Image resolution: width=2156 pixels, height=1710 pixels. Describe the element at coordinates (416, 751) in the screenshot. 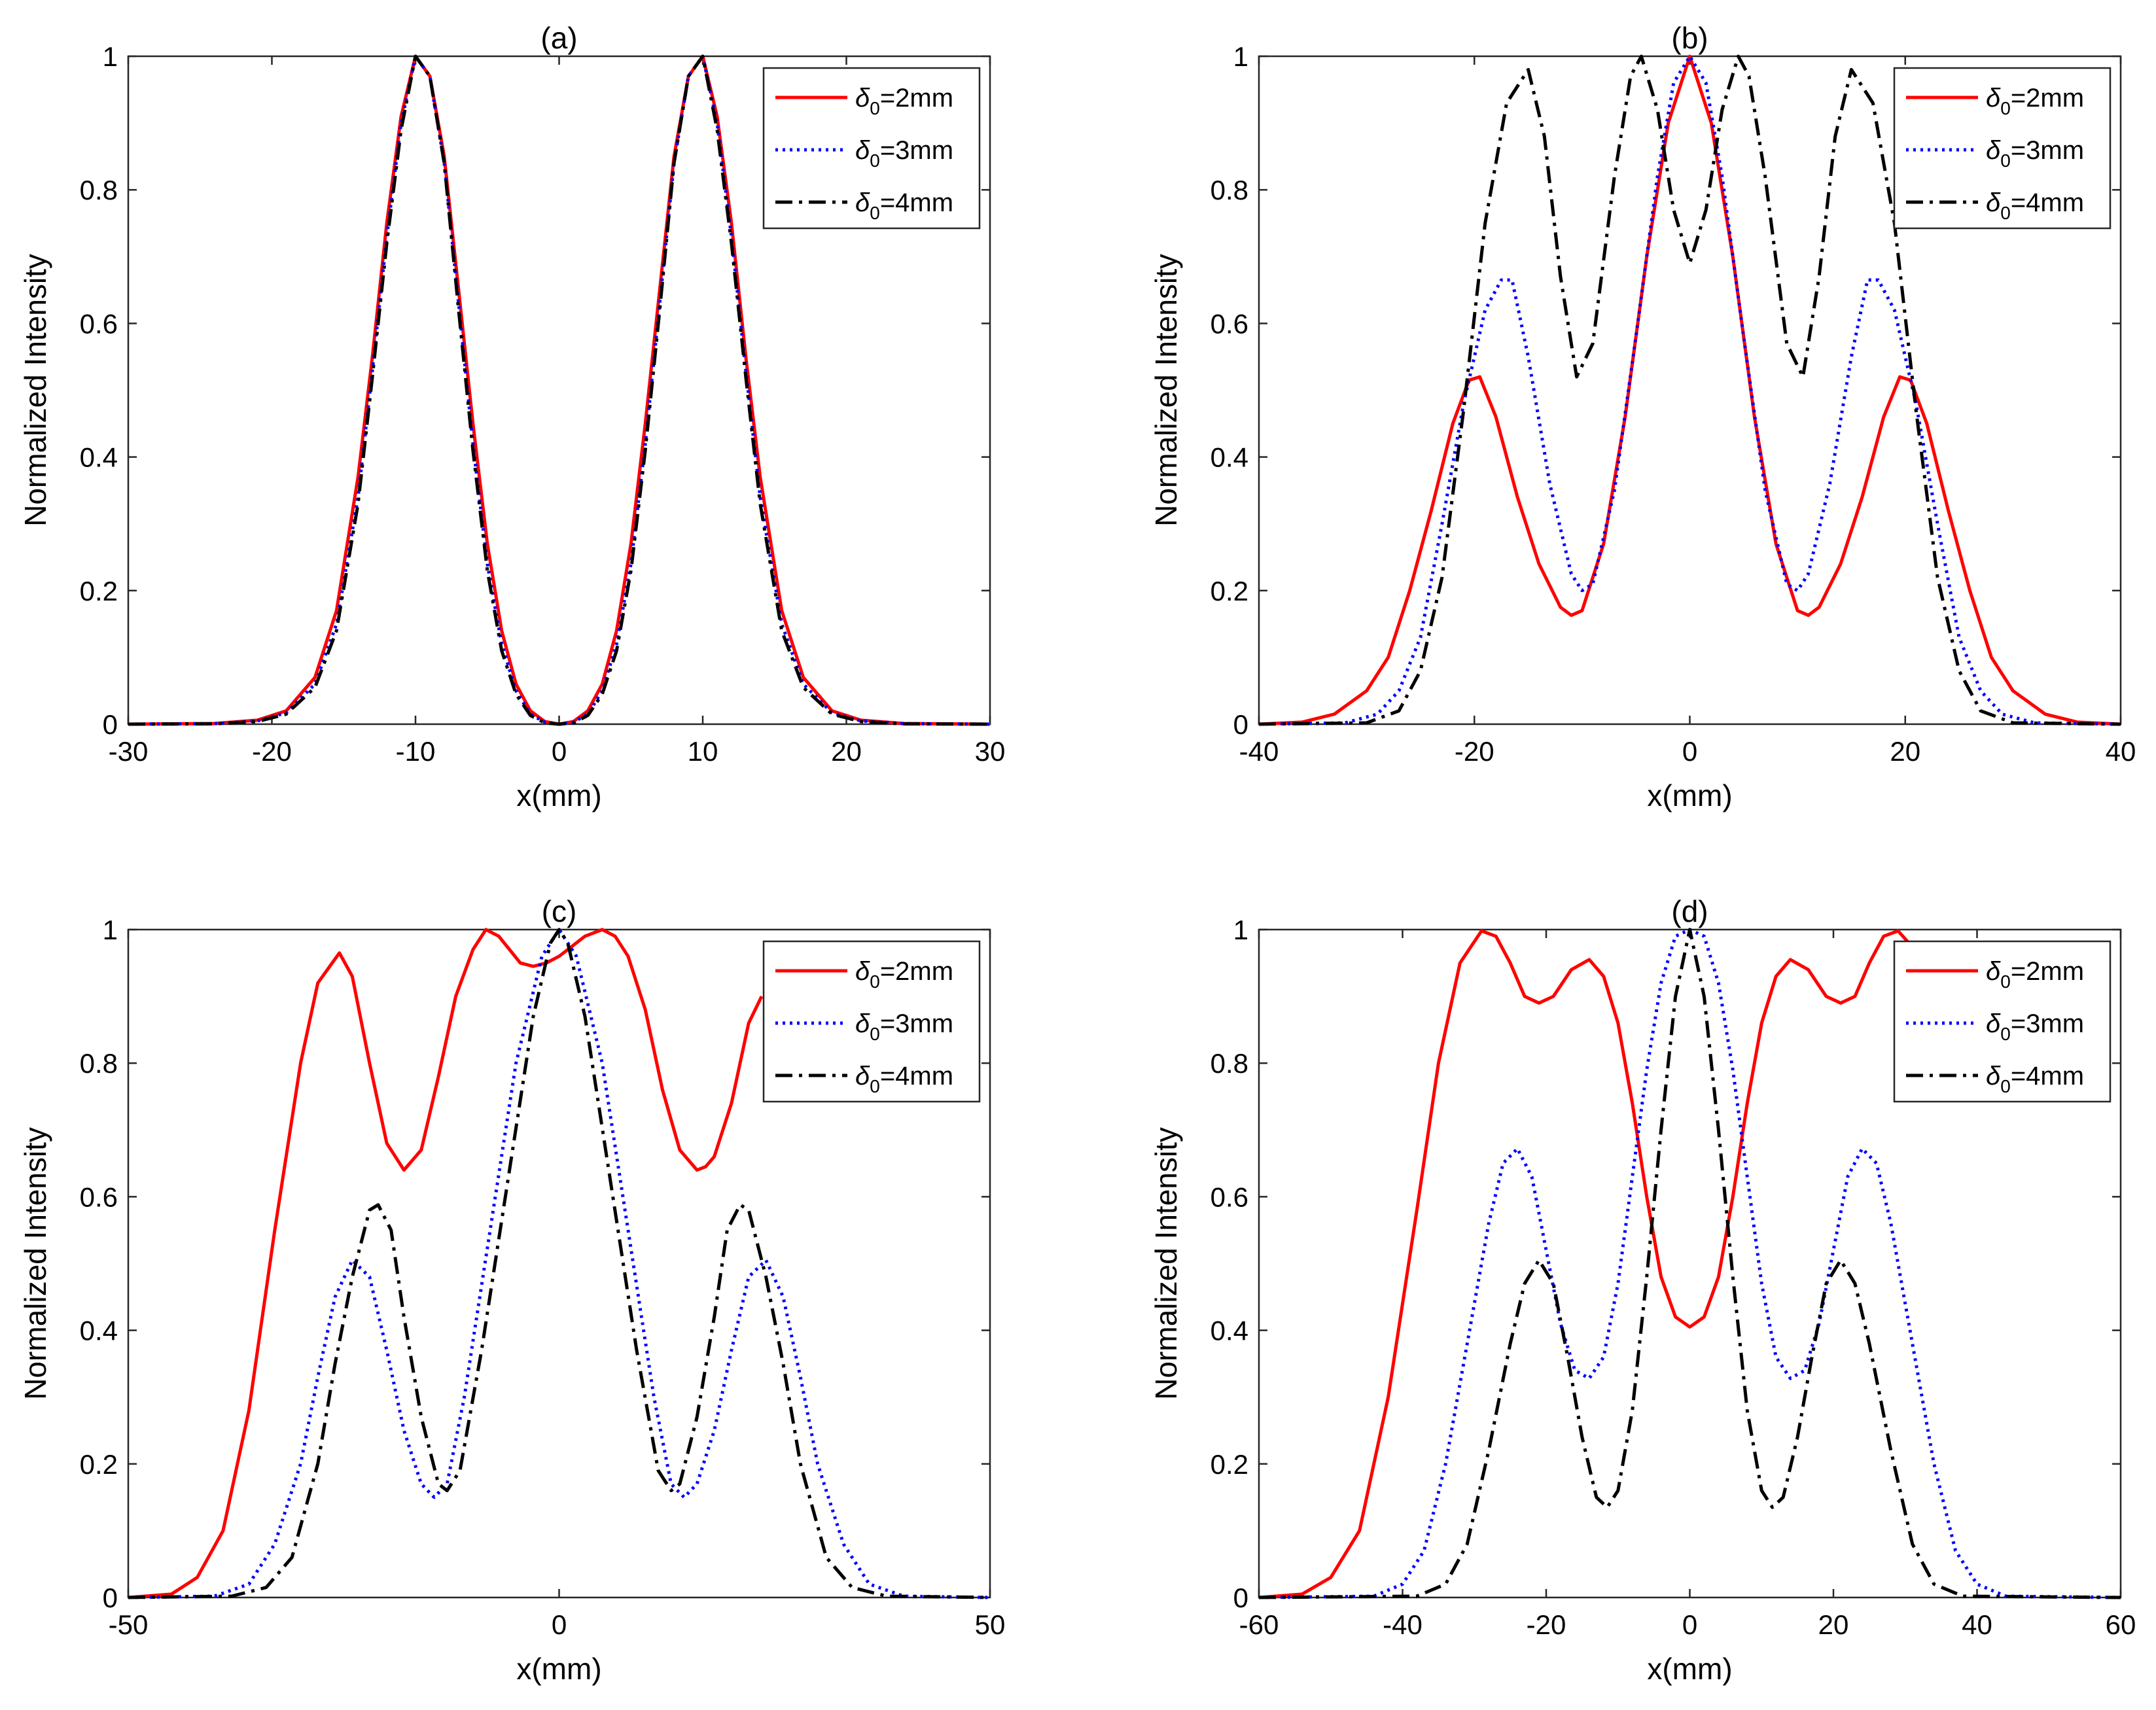

I see `x-tick-label: -10` at that location.